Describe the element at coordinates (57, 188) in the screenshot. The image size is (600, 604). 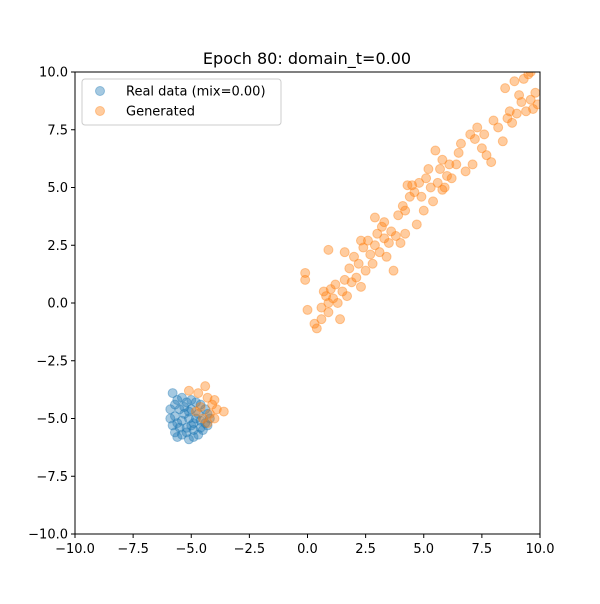
I see `y-tick-label: 5.0` at that location.